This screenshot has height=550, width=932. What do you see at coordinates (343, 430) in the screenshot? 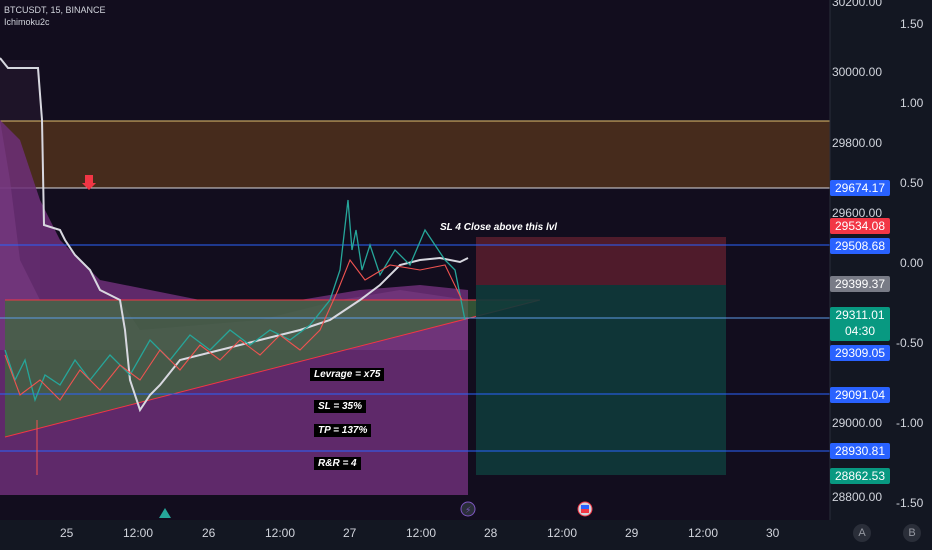
I see `take-profit-label: TP = 137%` at bounding box center [343, 430].